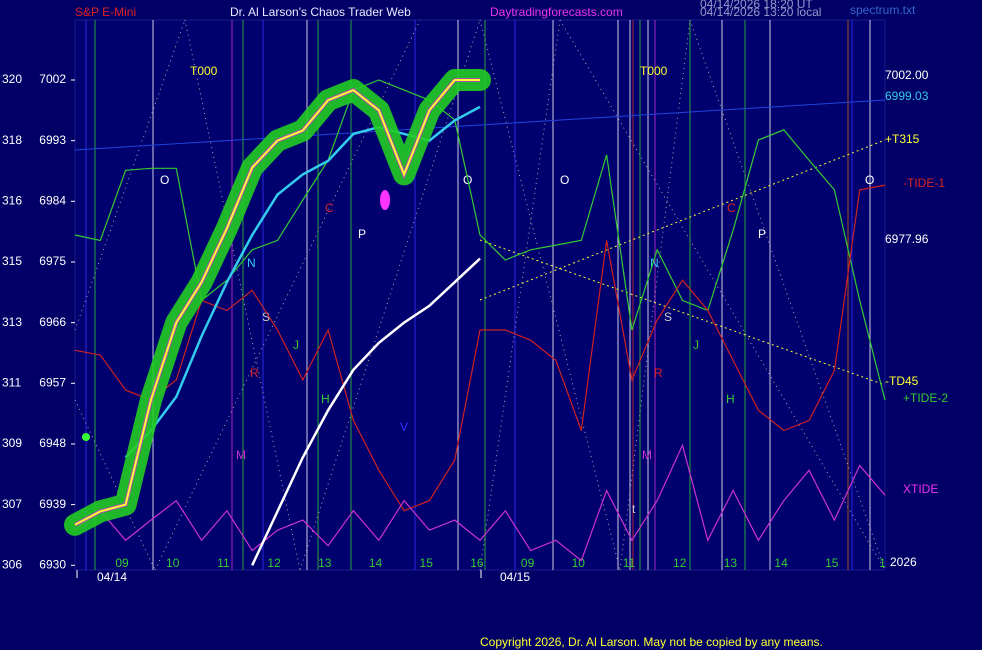 The width and height of the screenshot is (982, 650). Describe the element at coordinates (760, 12) in the screenshot. I see `timestamp: 04/14/2026 13:20 local` at that location.